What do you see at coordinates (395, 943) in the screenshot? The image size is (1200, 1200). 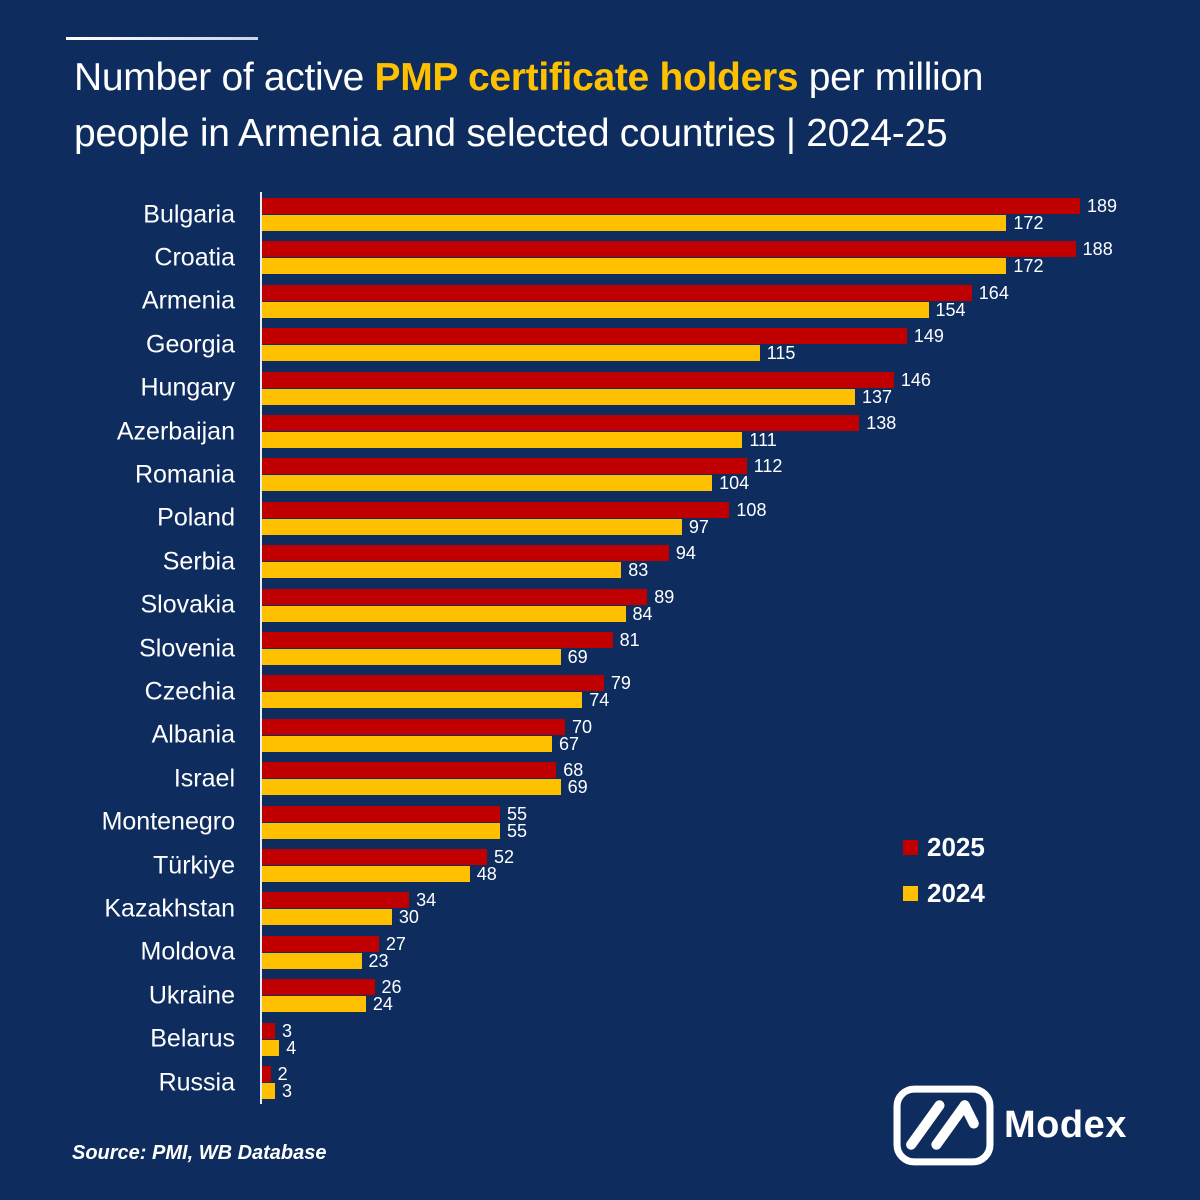 I see `value-label-2025: 27` at bounding box center [395, 943].